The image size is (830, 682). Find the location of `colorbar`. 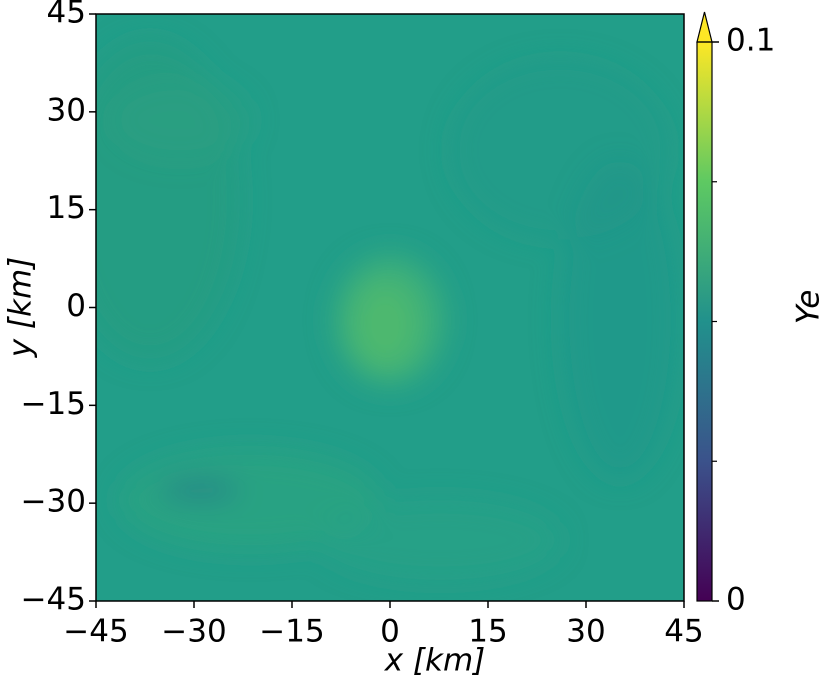

colorbar is located at coordinates (704, 321).